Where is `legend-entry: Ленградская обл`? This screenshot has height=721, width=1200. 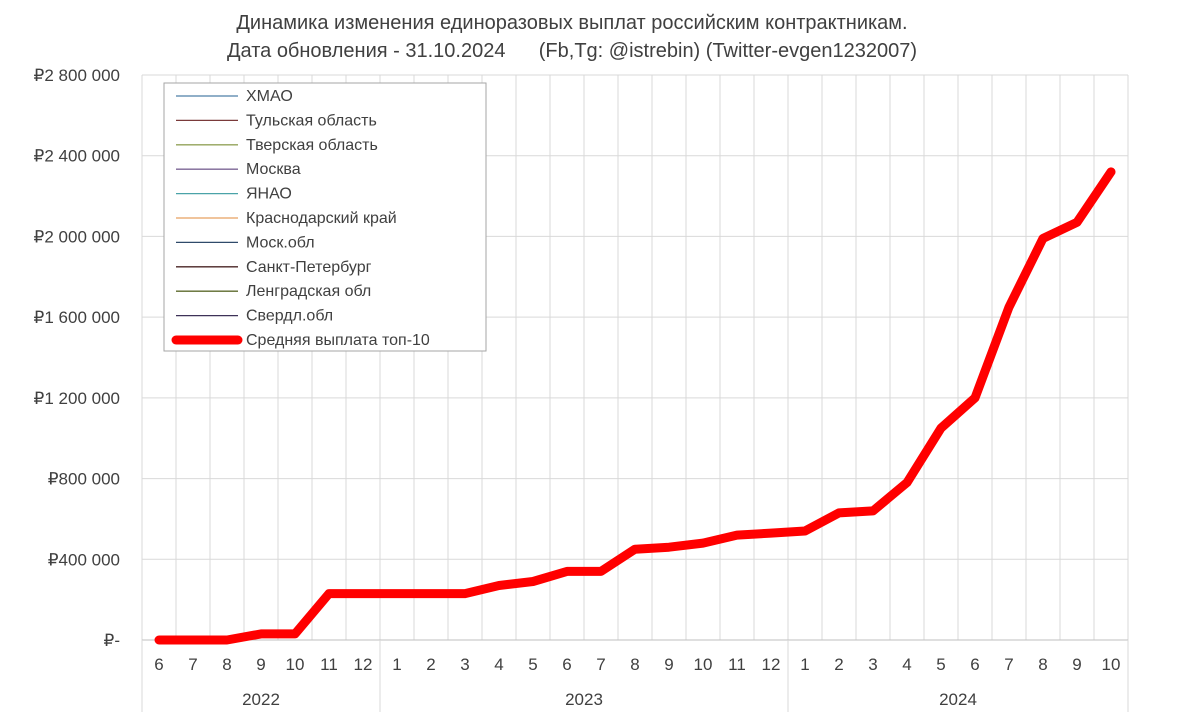
legend-entry: Ленградская обл is located at coordinates (308, 291).